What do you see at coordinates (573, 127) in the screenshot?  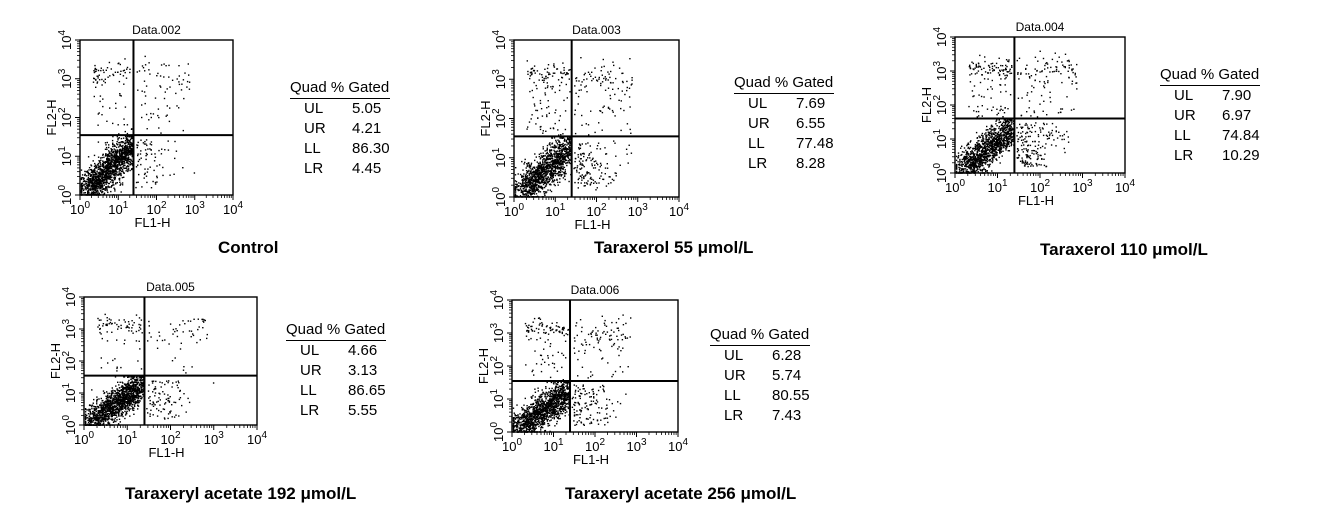 I see `scatter-dots` at bounding box center [573, 127].